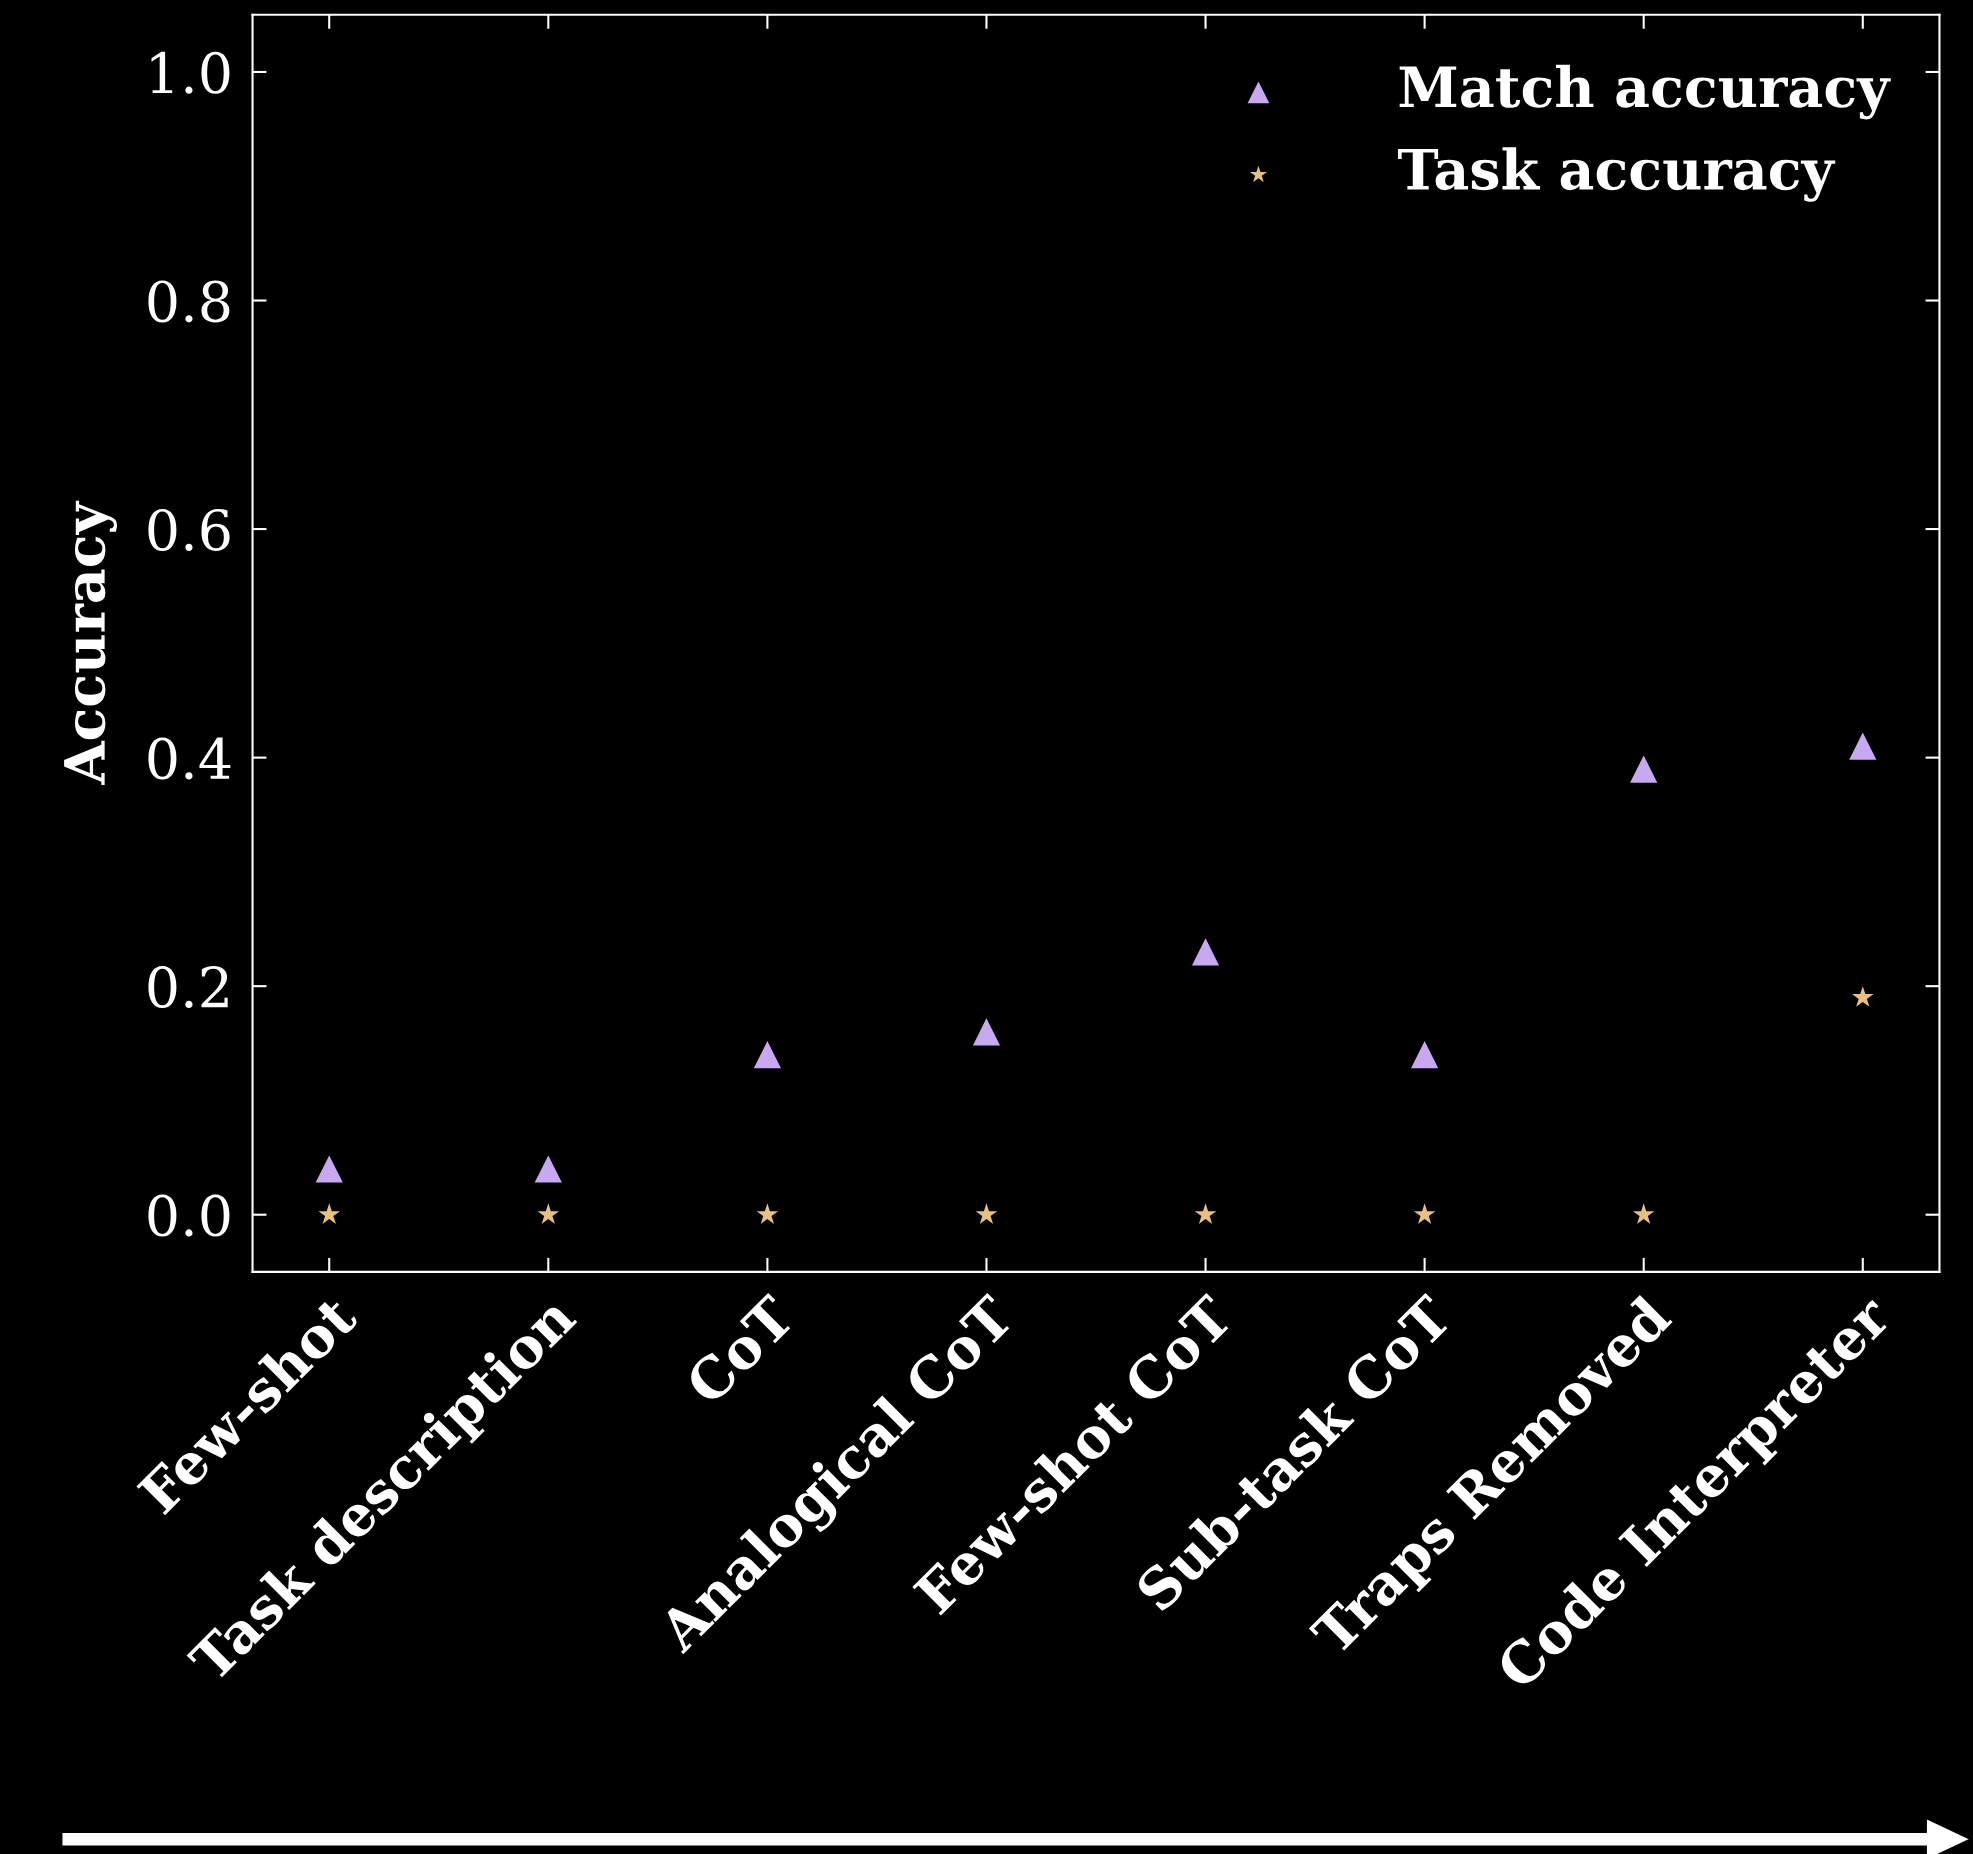 The width and height of the screenshot is (1973, 1854). What do you see at coordinates (1645, 92) in the screenshot?
I see `legend-label: Match accuracy` at bounding box center [1645, 92].